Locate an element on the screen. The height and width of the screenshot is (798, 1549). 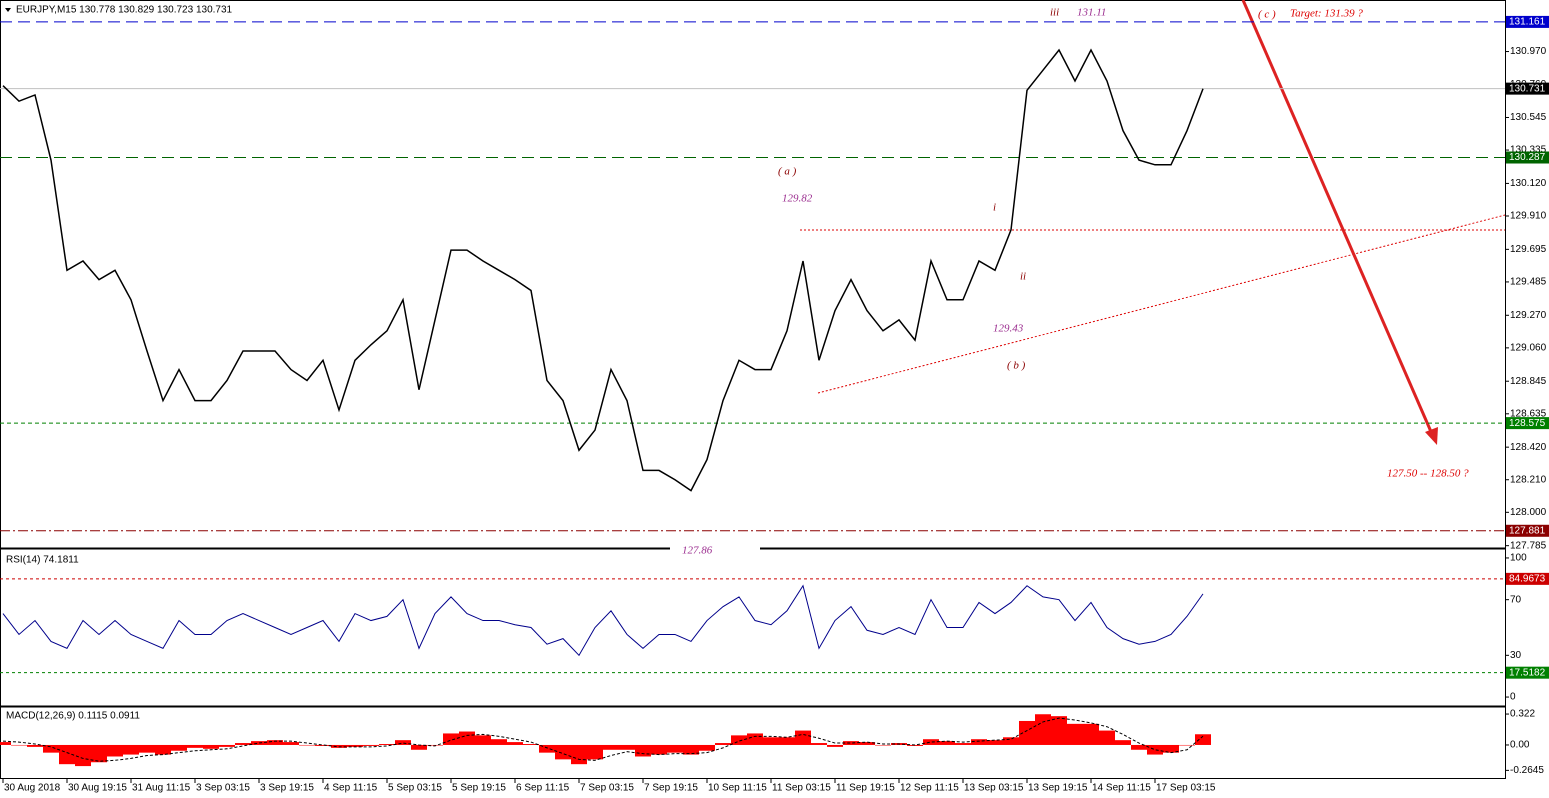
x-tick-label: 13 Sep 03:15 is located at coordinates (994, 788).